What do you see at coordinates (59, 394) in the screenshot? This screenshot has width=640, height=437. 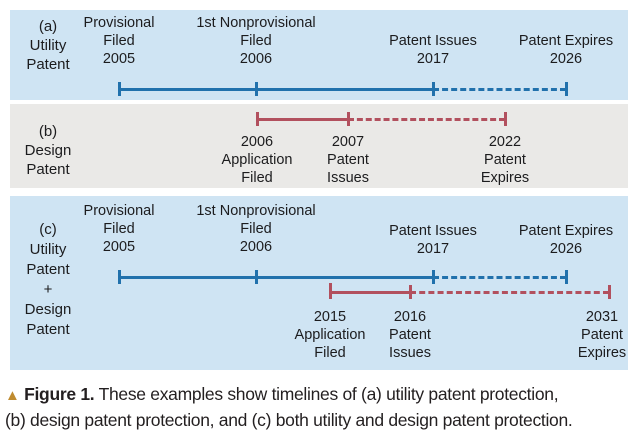 I see `caption-figure-number: Figure 1.` at bounding box center [59, 394].